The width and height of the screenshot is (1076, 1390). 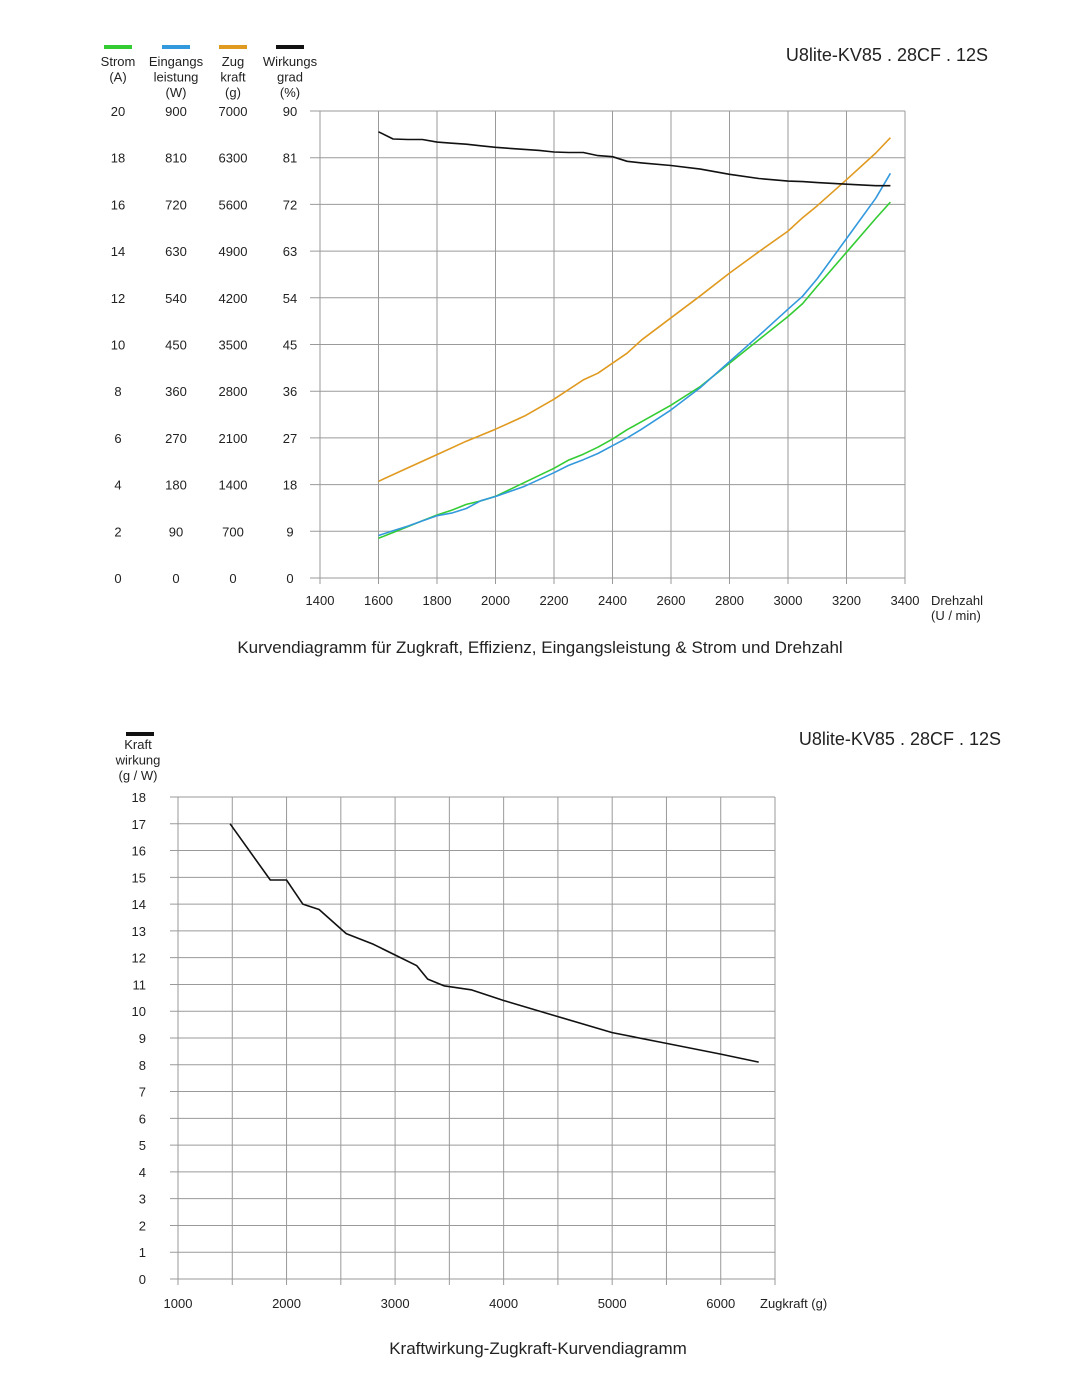 I want to click on y-tick-eingang: 630, so click(x=176, y=251).